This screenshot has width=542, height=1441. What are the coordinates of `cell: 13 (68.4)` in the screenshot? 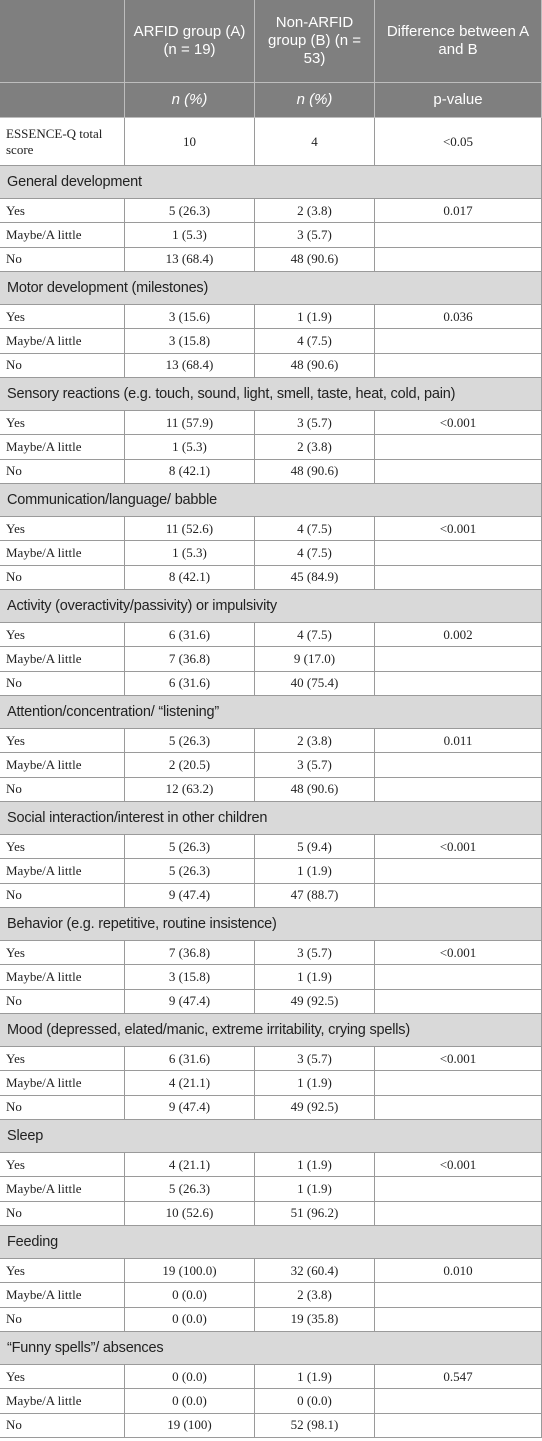 It's located at (190, 259).